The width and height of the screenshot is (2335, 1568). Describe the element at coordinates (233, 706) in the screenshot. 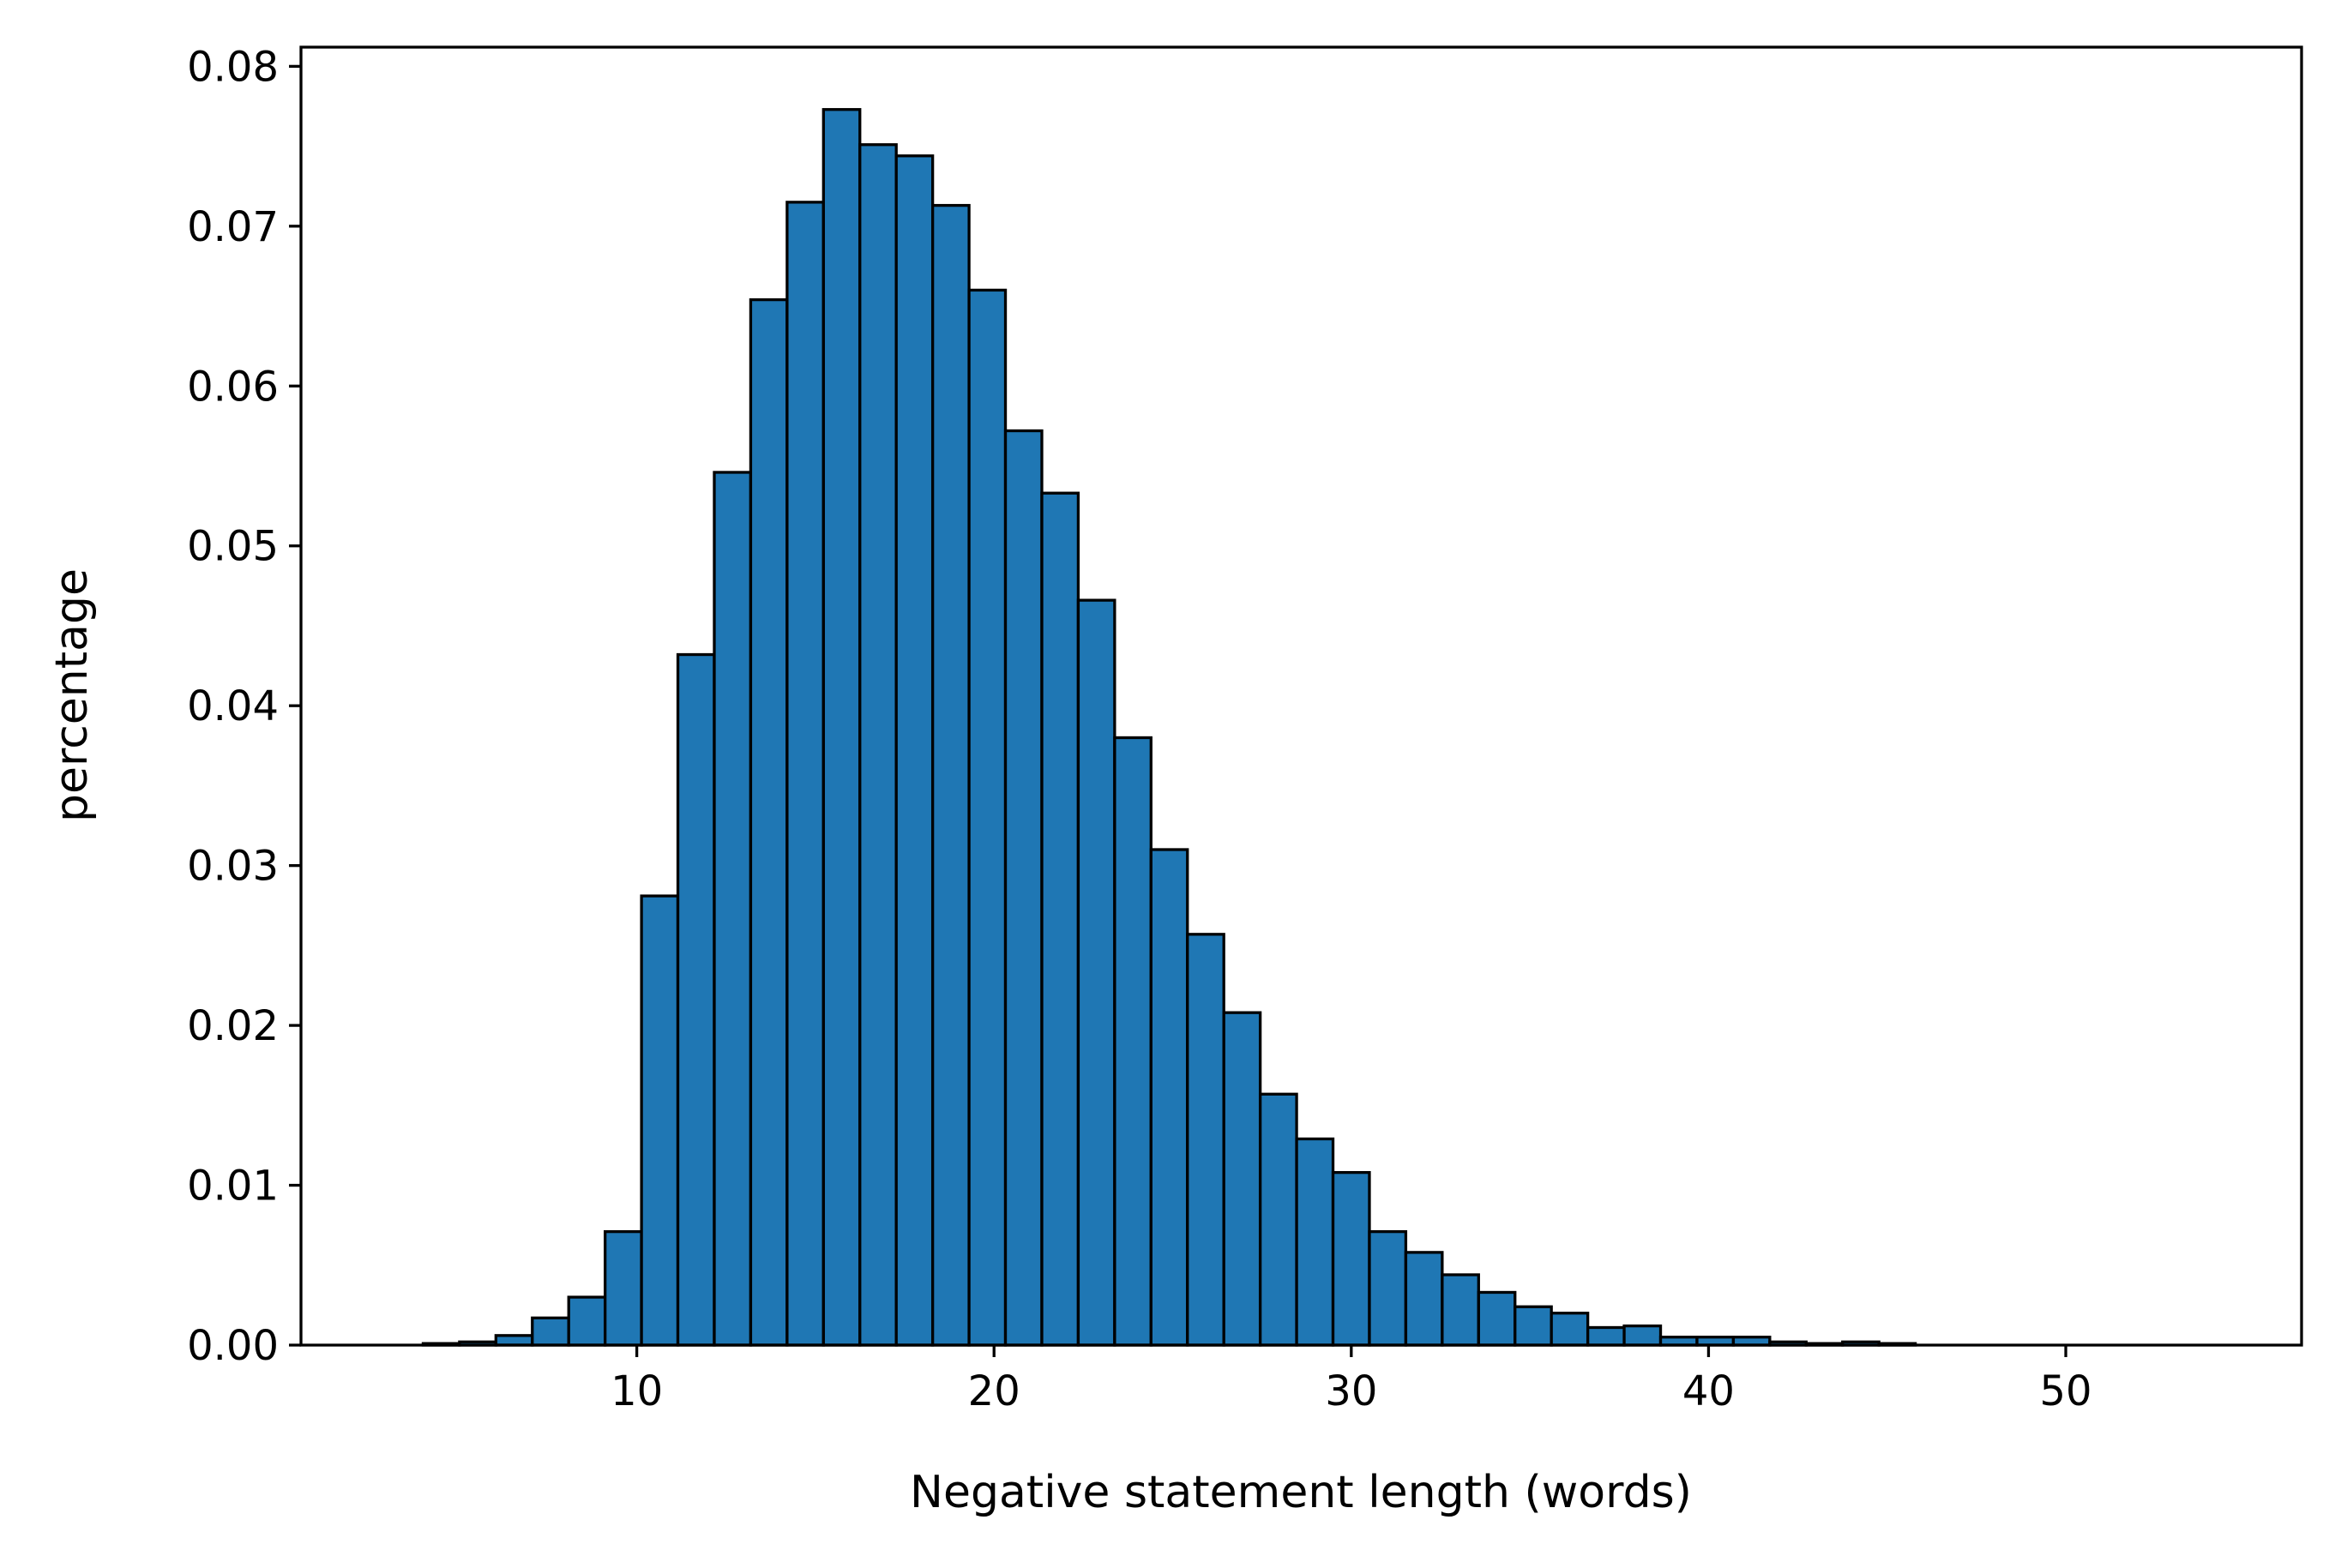

I see `y-tick-label: 0.04` at that location.